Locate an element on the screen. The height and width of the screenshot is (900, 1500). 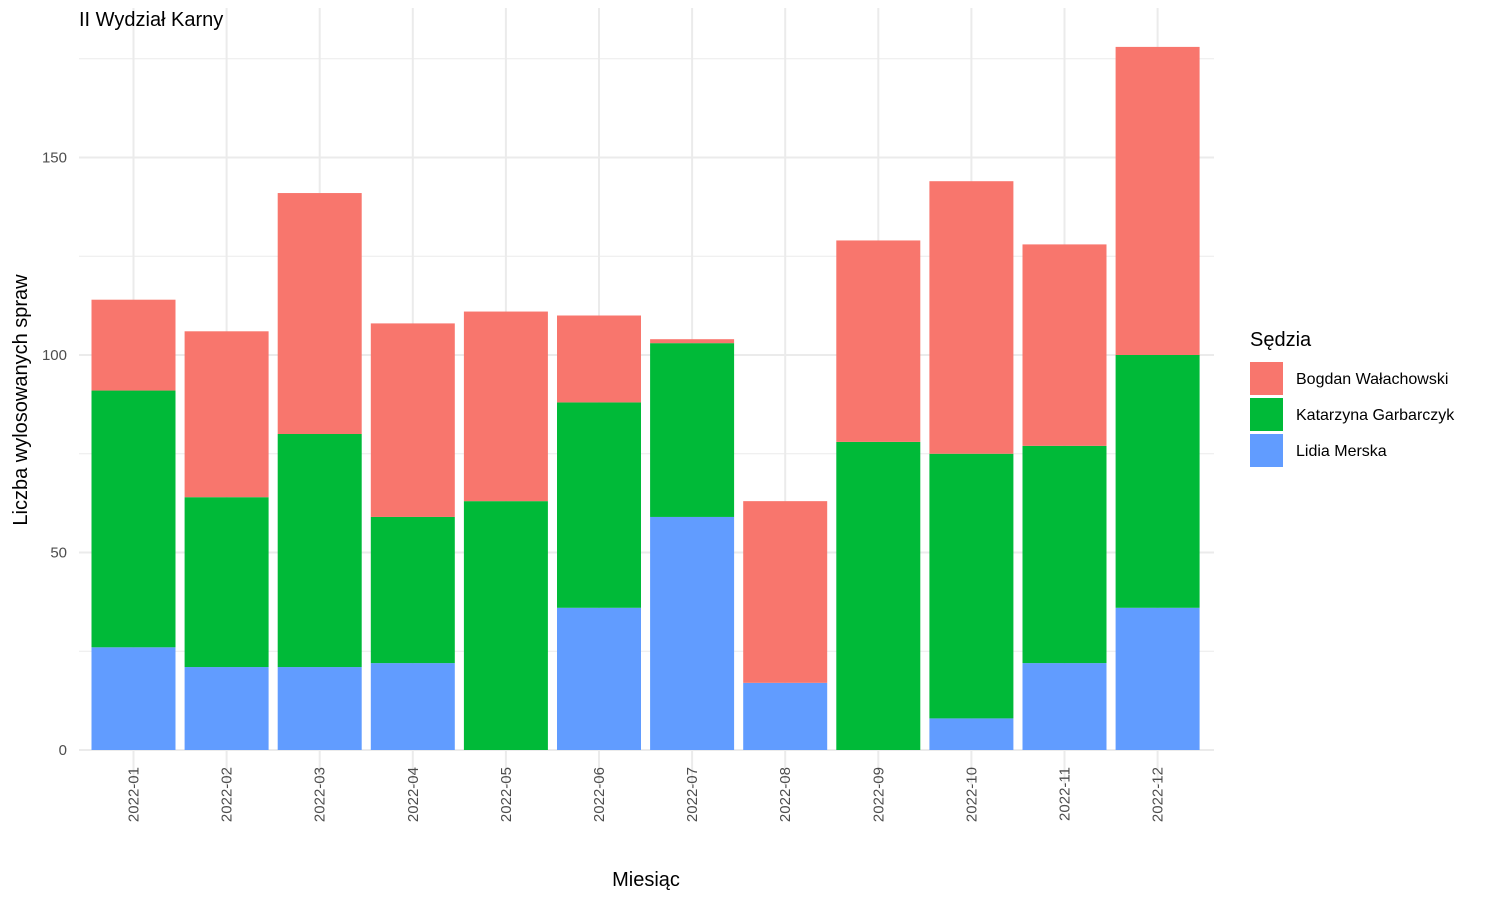
x-tick-label: 2022-12 is located at coordinates (1158, 794).